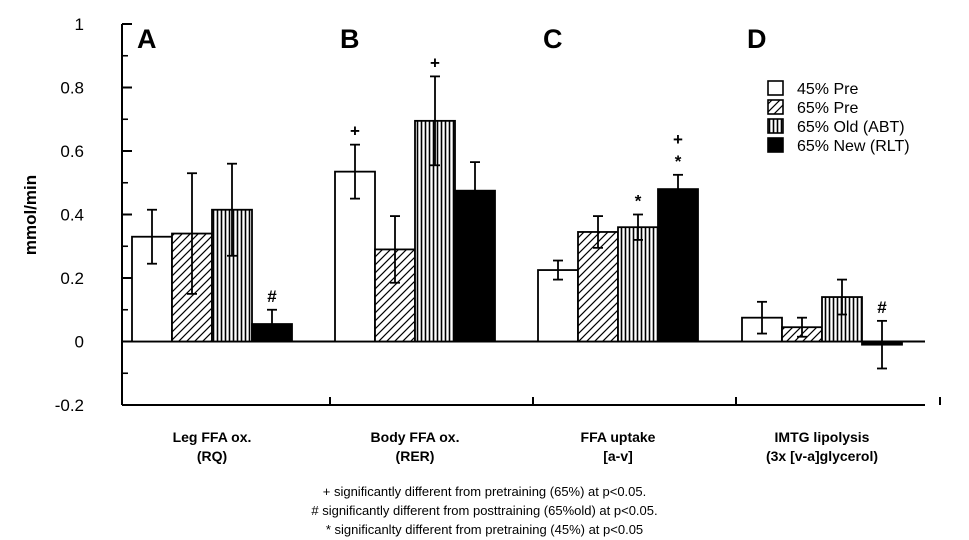  Describe the element at coordinates (212, 437) in the screenshot. I see `category-label: Leg FFA ox.` at that location.